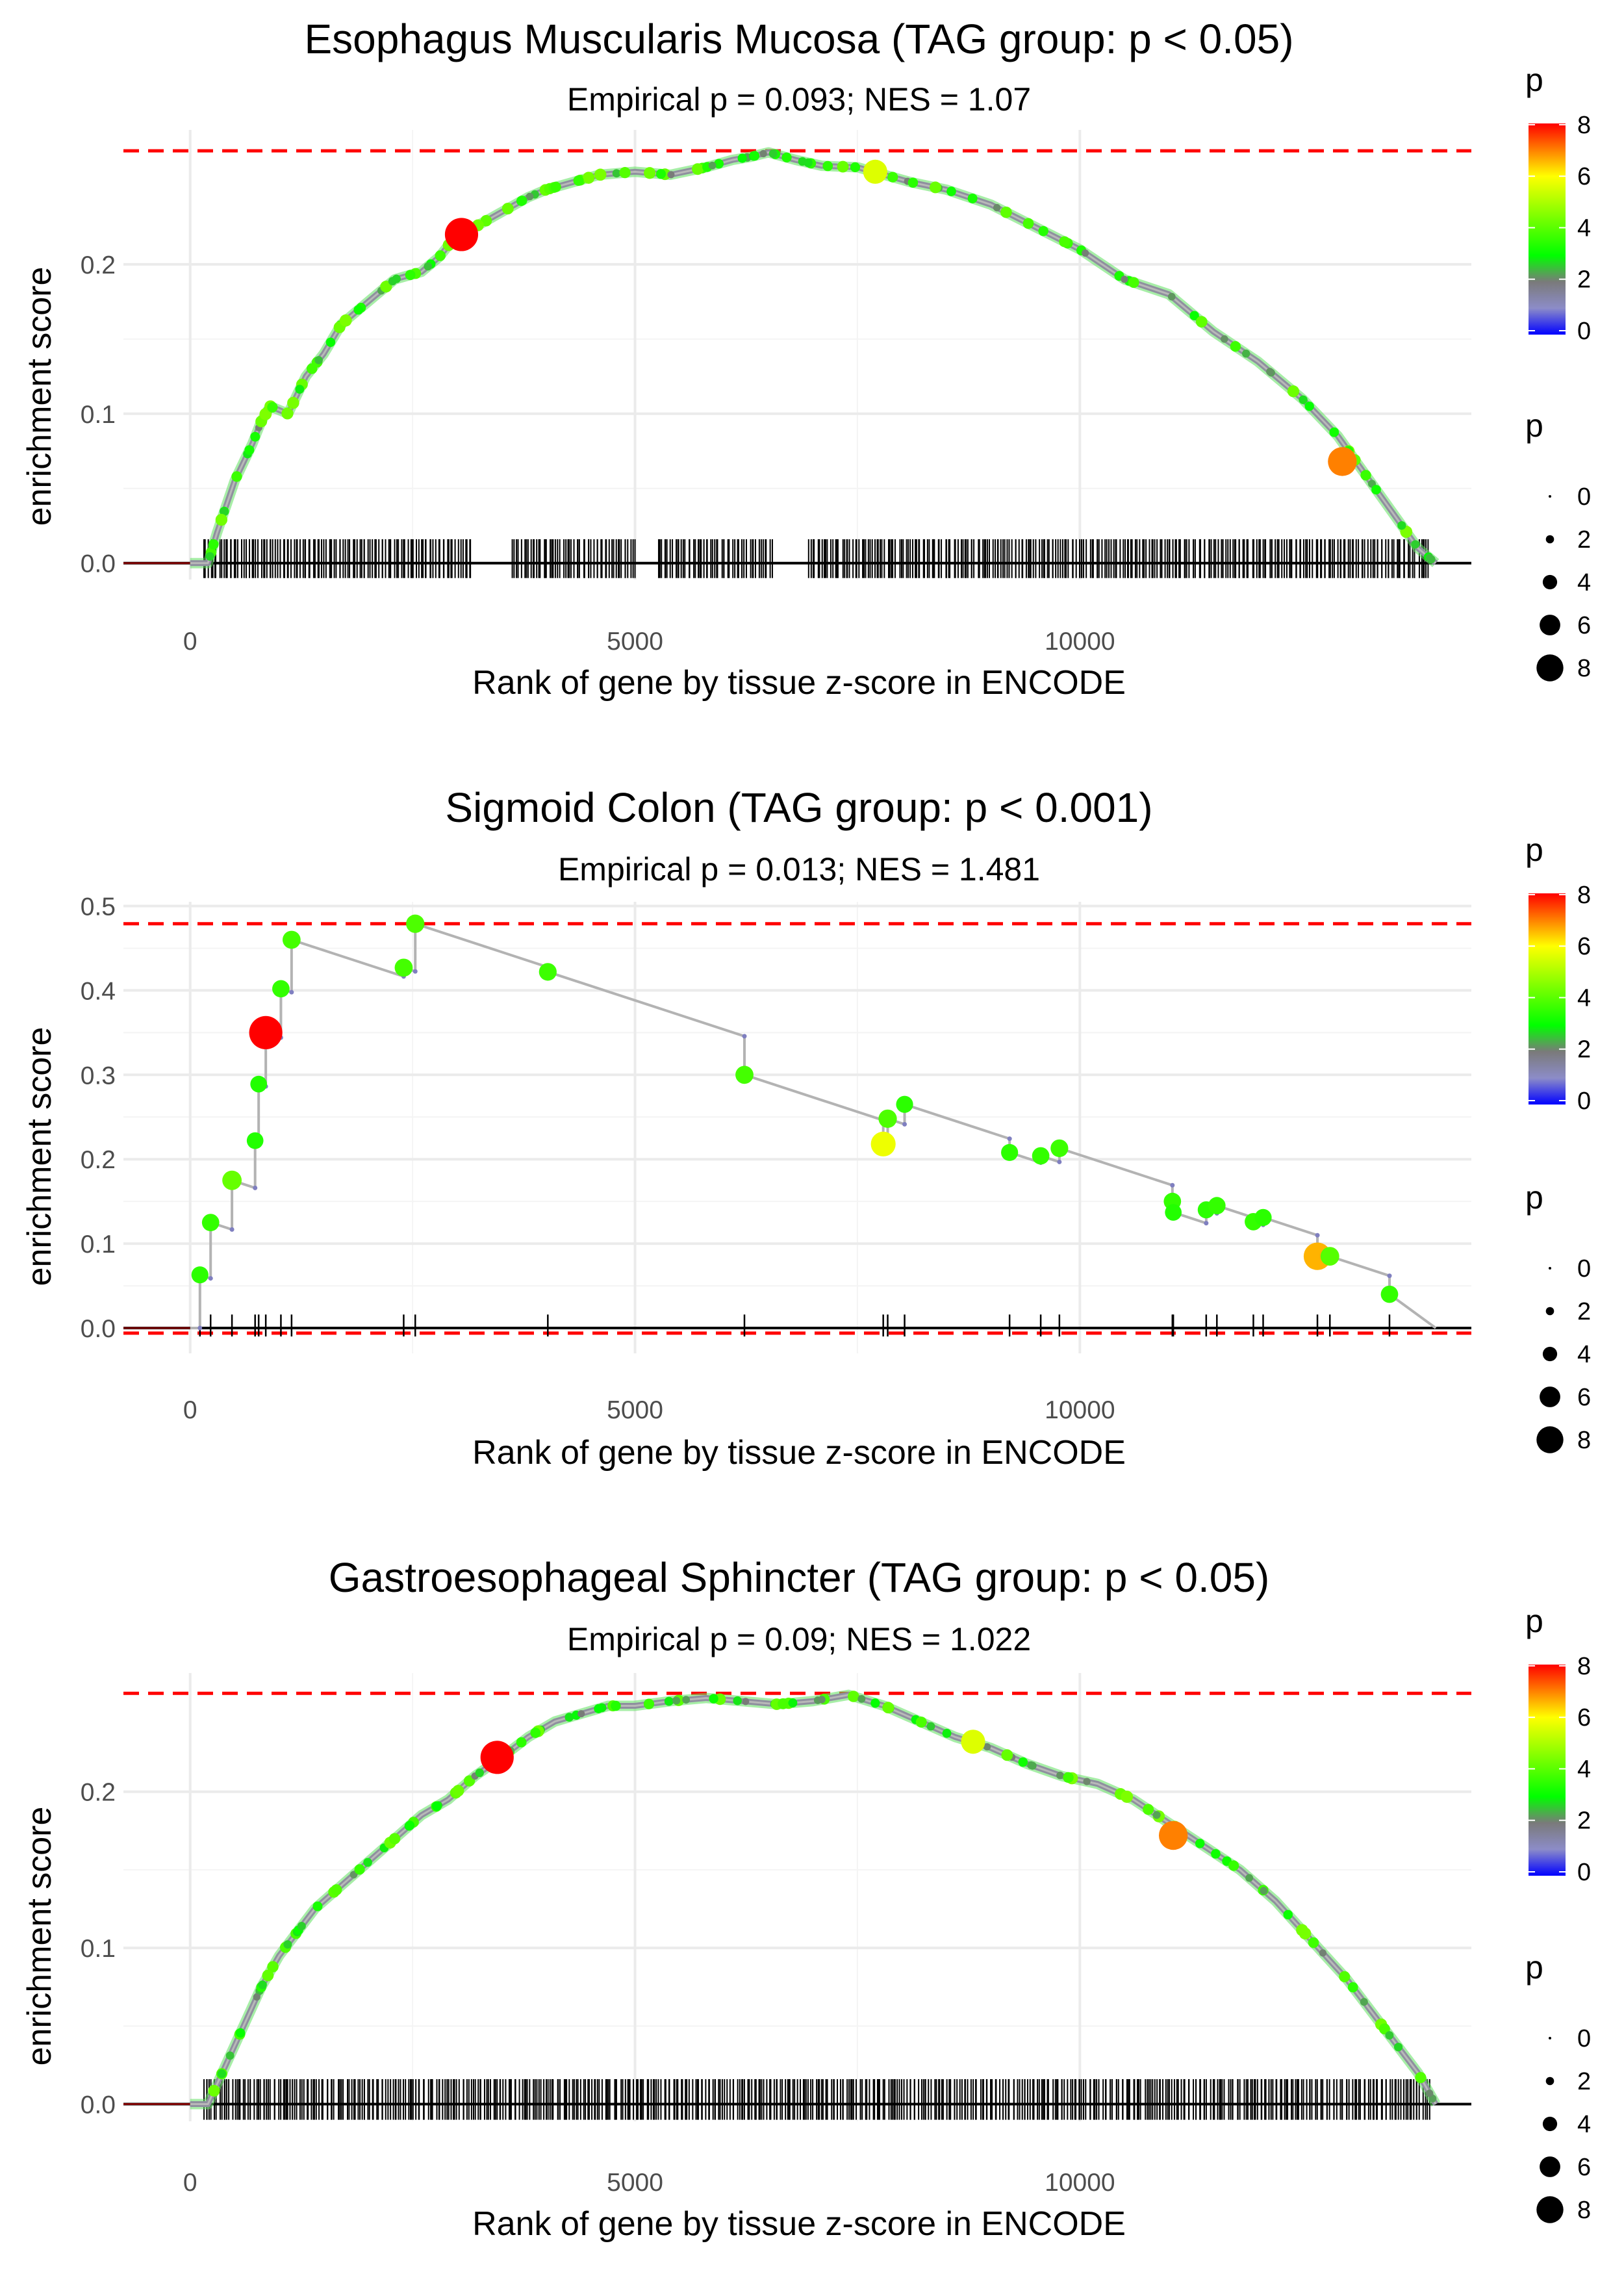 Image resolution: width=1624 pixels, height=2274 pixels. I want to click on highlight-point, so click(973, 1742).